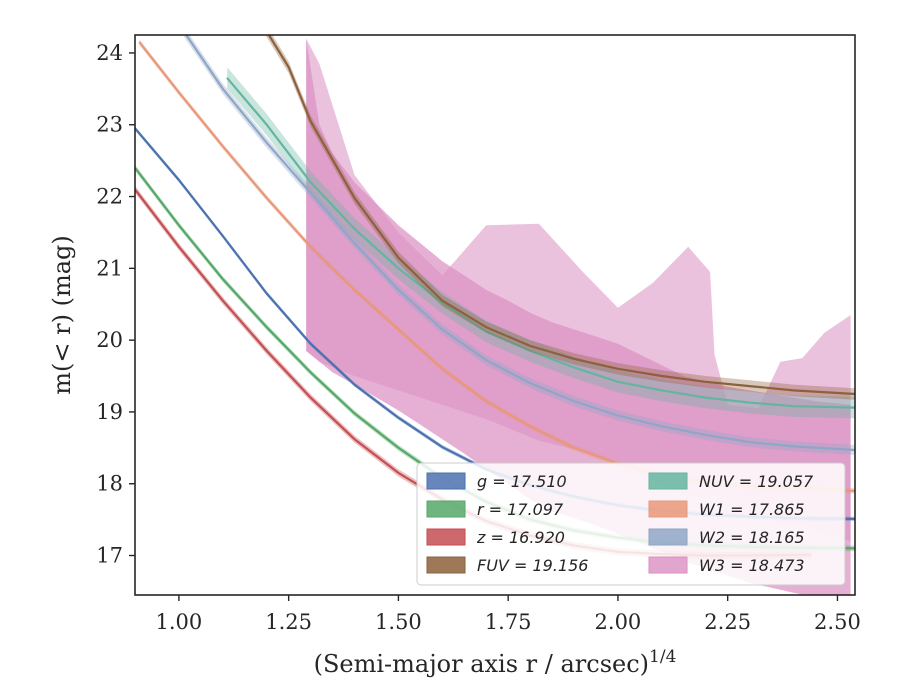 The height and width of the screenshot is (700, 900). Describe the element at coordinates (520, 509) in the screenshot. I see `legend-label-r: r = 17.097` at that location.